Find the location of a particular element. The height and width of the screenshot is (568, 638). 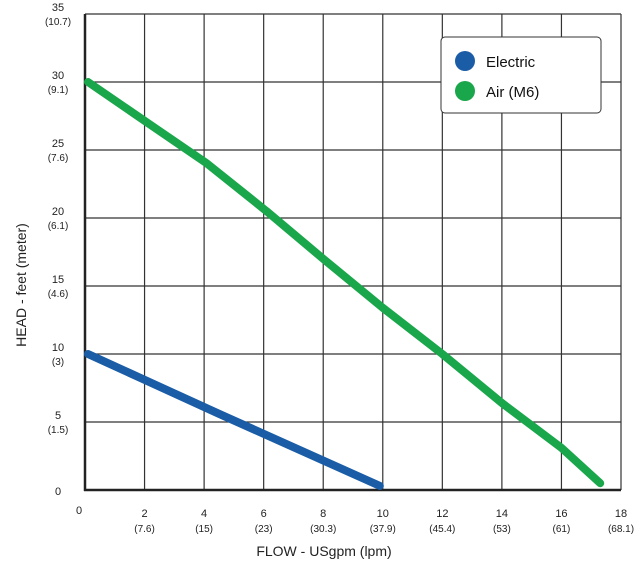

x-tick-label-18: 18 is located at coordinates (621, 514).